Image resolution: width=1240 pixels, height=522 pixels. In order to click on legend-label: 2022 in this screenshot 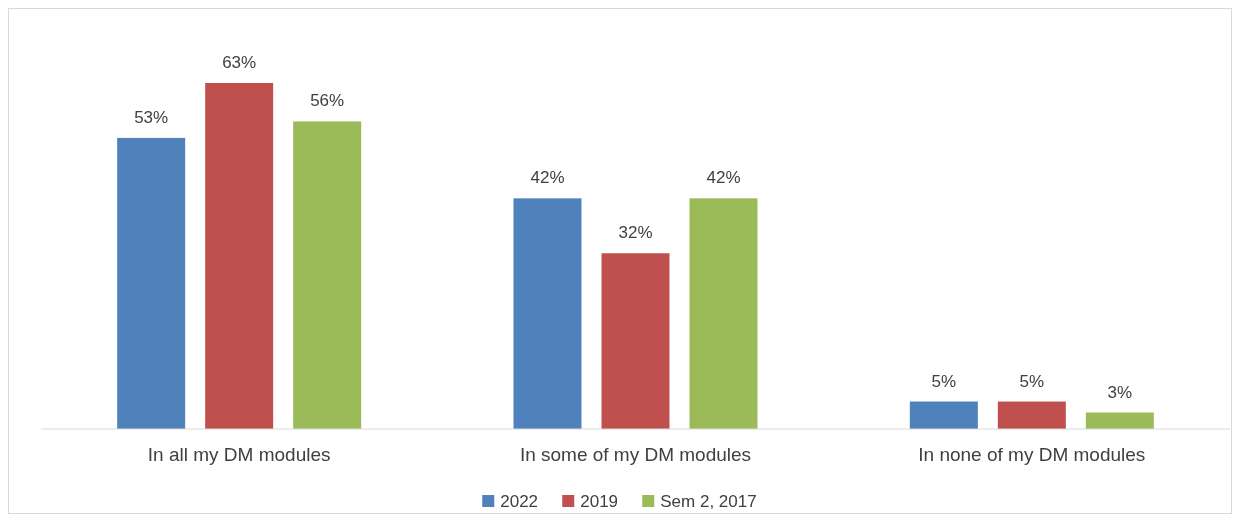, I will do `click(519, 501)`.